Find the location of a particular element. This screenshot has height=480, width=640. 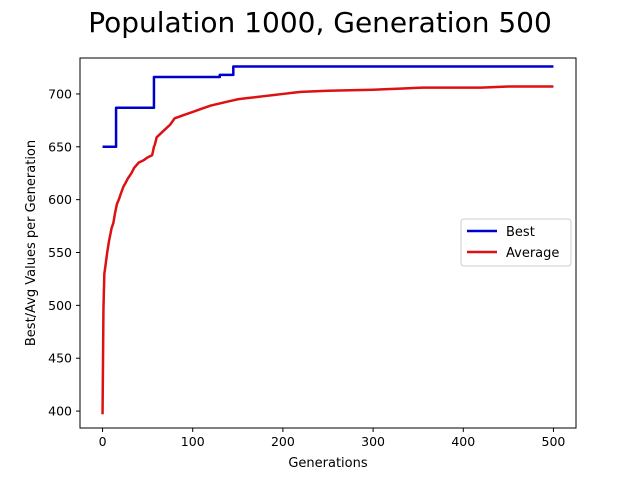

x-tick-label: 0 is located at coordinates (103, 441).